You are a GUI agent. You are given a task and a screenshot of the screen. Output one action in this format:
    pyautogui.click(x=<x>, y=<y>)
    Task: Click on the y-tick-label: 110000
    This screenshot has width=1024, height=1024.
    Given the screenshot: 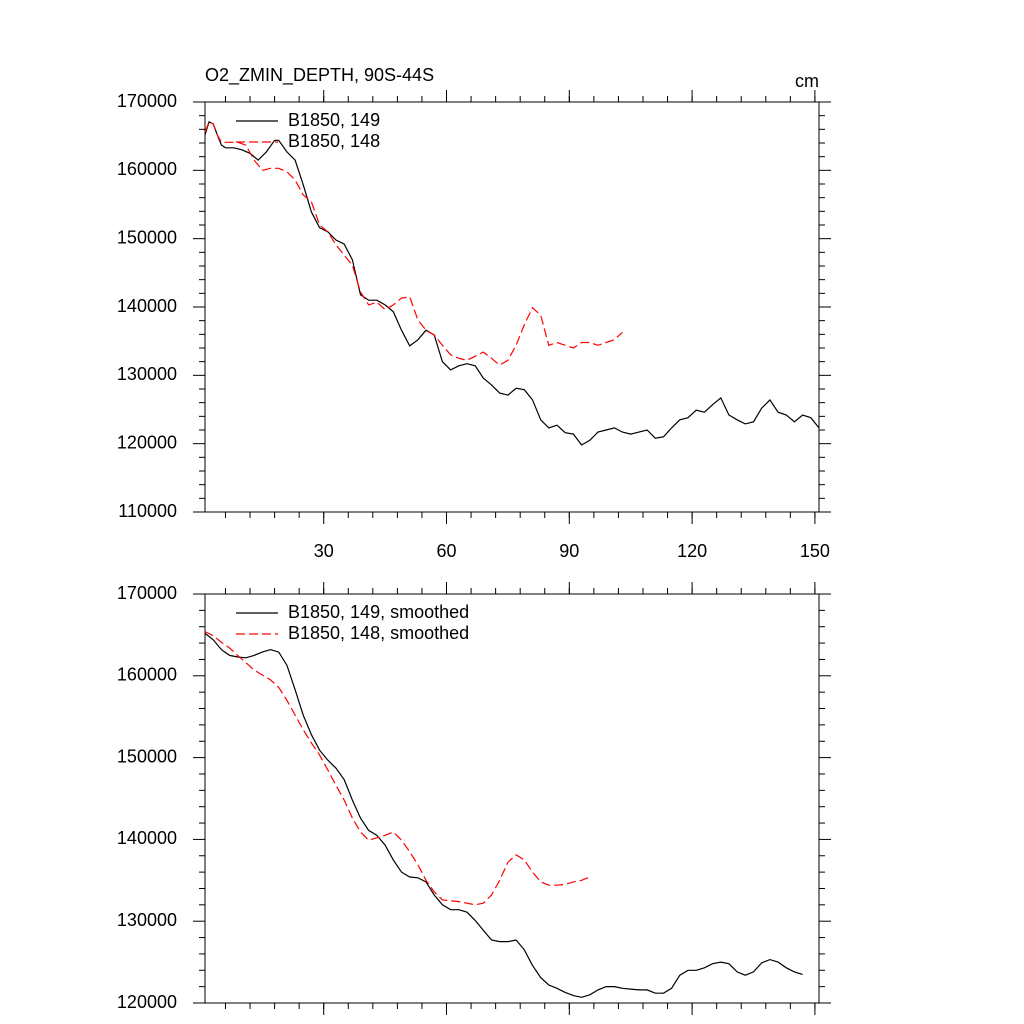 What is the action you would take?
    pyautogui.click(x=147, y=511)
    